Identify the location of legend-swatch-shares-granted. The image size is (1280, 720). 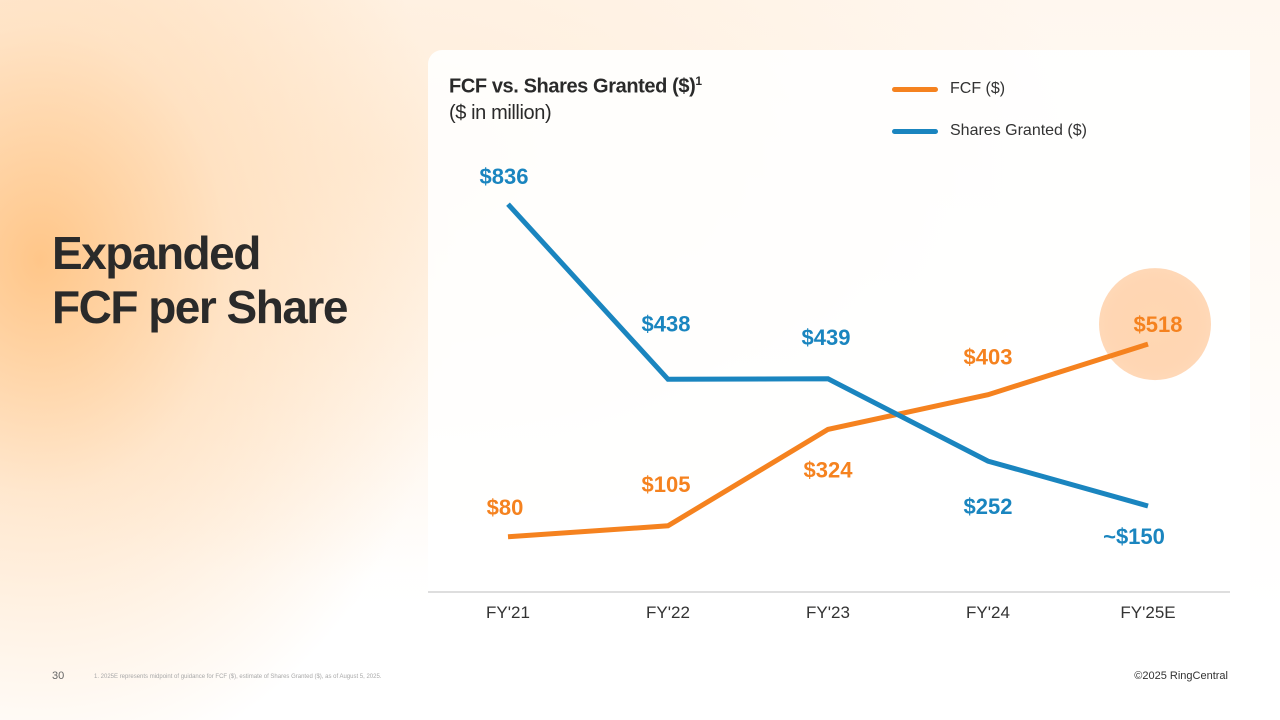
(915, 131).